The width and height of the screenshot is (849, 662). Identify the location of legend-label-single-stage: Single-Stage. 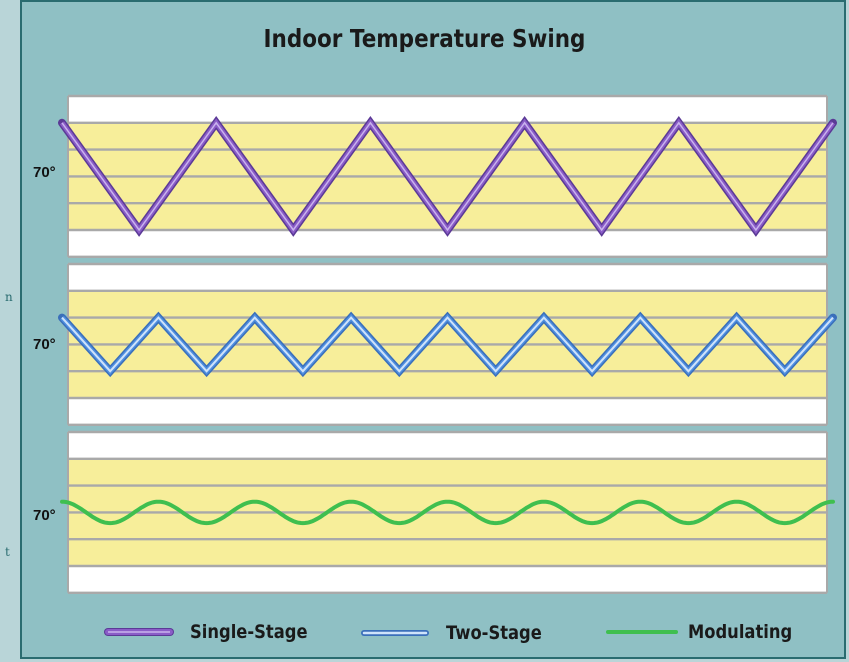
(249, 632).